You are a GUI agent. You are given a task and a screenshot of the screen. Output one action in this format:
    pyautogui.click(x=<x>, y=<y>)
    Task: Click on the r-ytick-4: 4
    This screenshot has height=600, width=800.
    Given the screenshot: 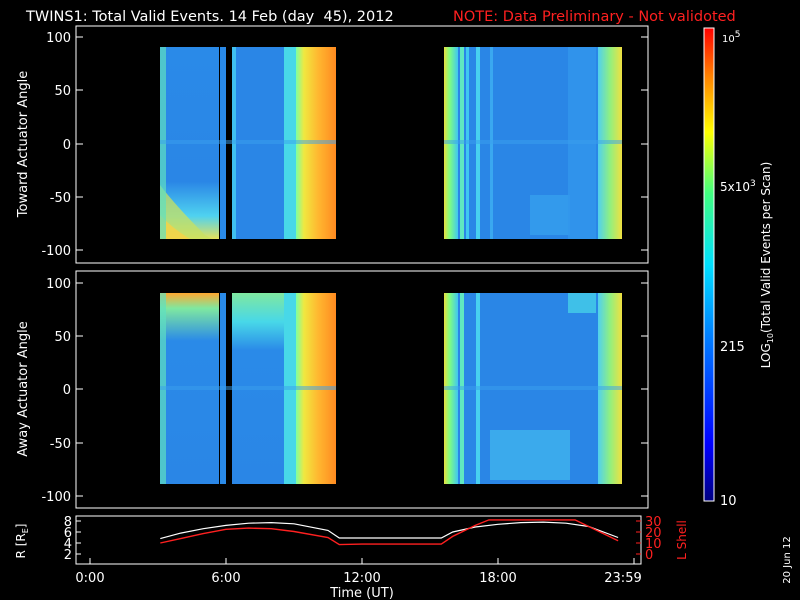 What is the action you would take?
    pyautogui.click(x=68, y=544)
    